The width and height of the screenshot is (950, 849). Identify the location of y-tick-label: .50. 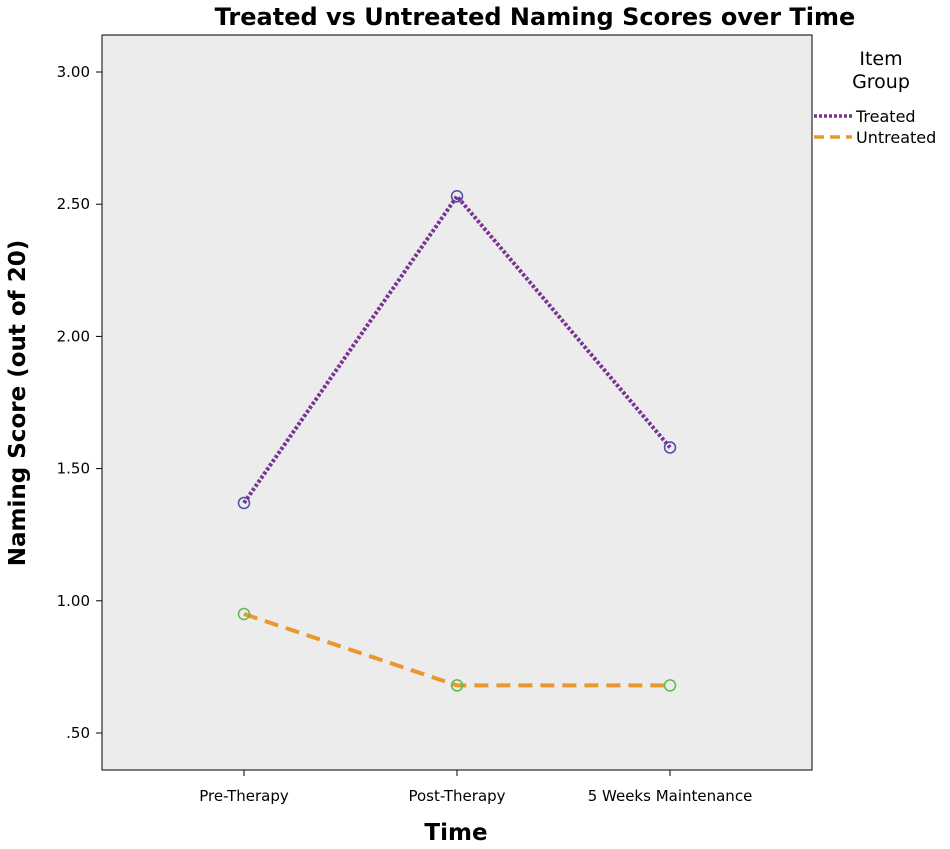
(78, 733).